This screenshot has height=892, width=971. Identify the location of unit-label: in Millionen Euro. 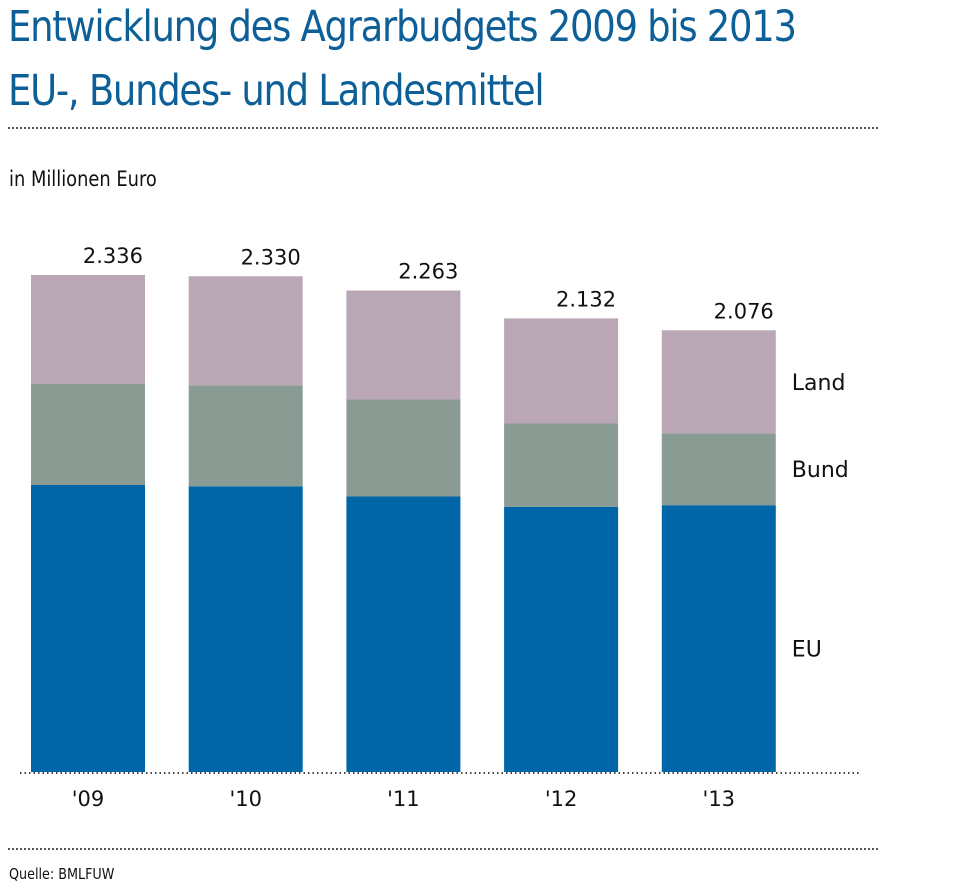
(83, 179).